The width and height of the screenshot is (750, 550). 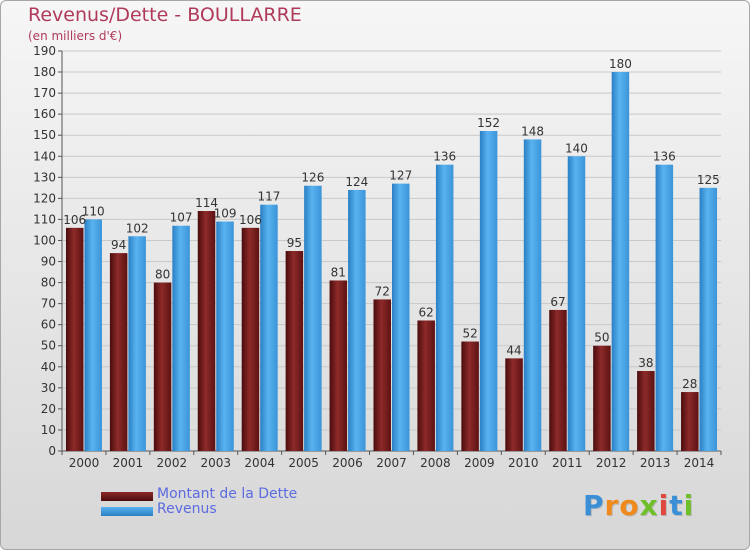 What do you see at coordinates (557, 302) in the screenshot?
I see `data-label-dette-2011: 67` at bounding box center [557, 302].